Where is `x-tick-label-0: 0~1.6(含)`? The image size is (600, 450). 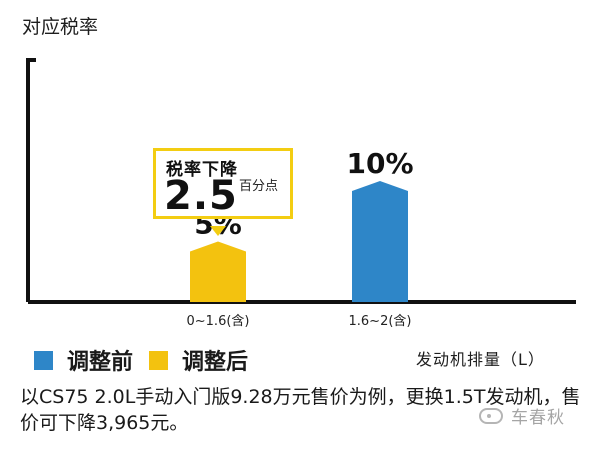
x-tick-label-0: 0~1.6(含) is located at coordinates (218, 321).